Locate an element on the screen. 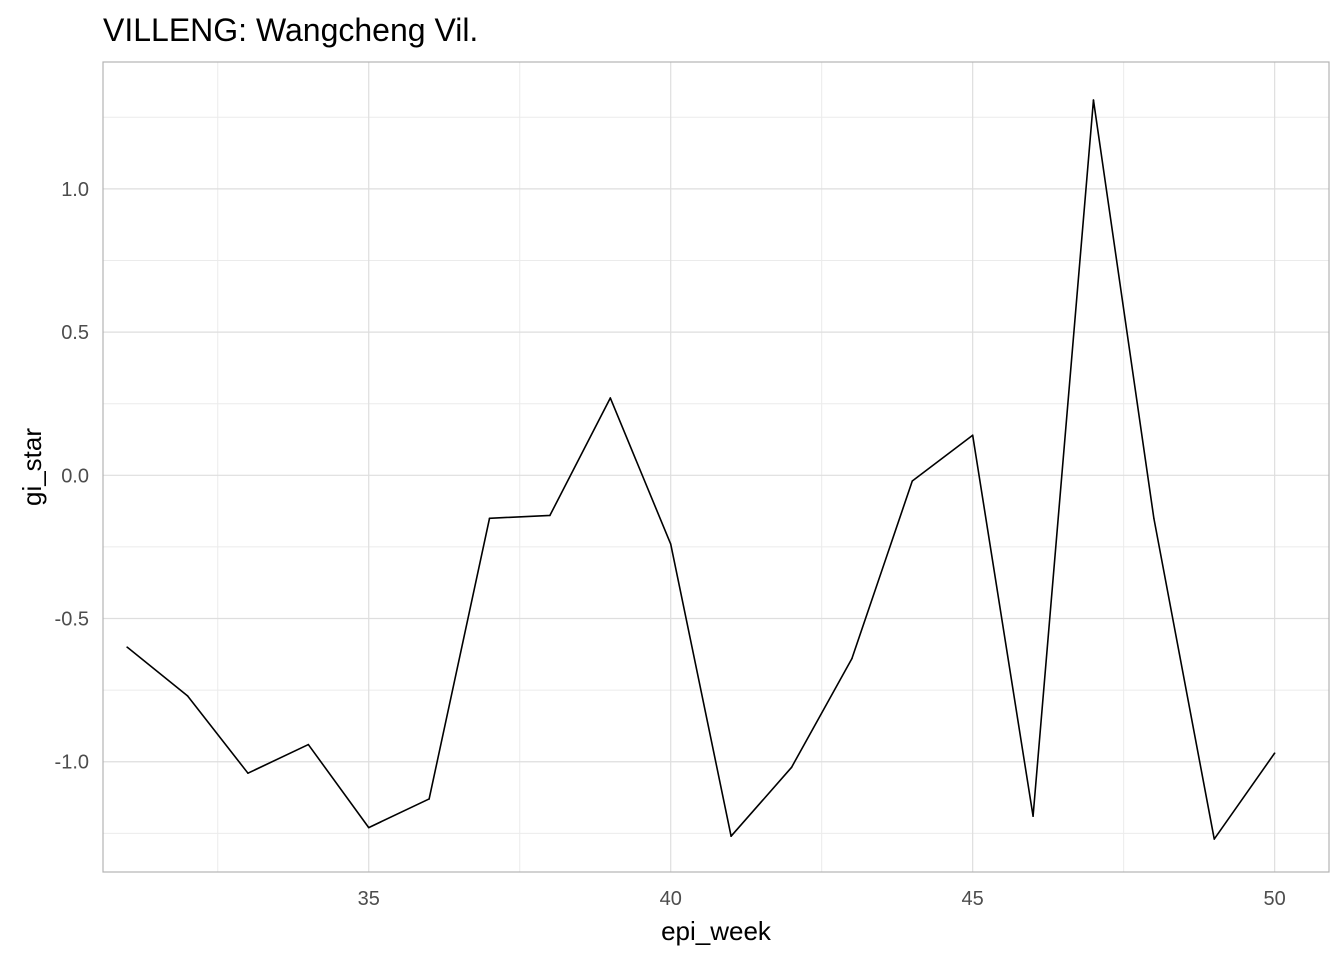  y-tick-label: 0.5 is located at coordinates (75, 333).